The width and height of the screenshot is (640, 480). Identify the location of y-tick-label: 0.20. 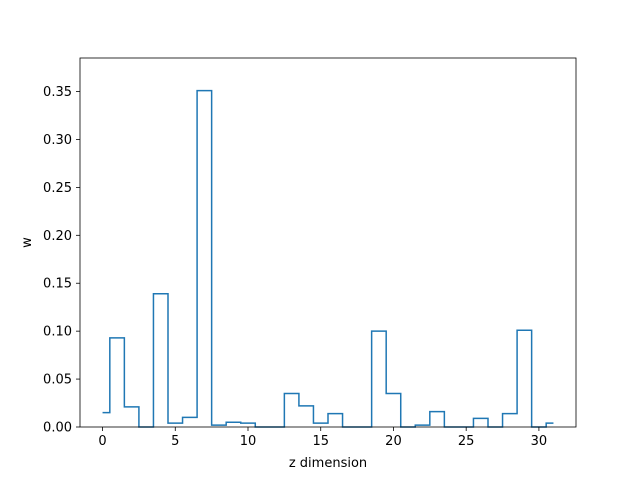
(57, 236).